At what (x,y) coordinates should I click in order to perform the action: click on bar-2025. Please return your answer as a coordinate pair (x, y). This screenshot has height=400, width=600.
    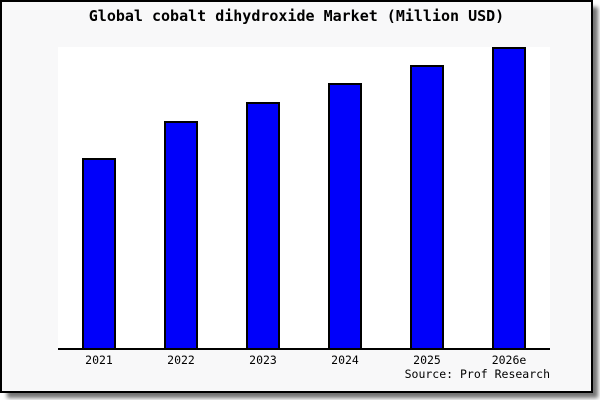
    Looking at the image, I should click on (427, 206).